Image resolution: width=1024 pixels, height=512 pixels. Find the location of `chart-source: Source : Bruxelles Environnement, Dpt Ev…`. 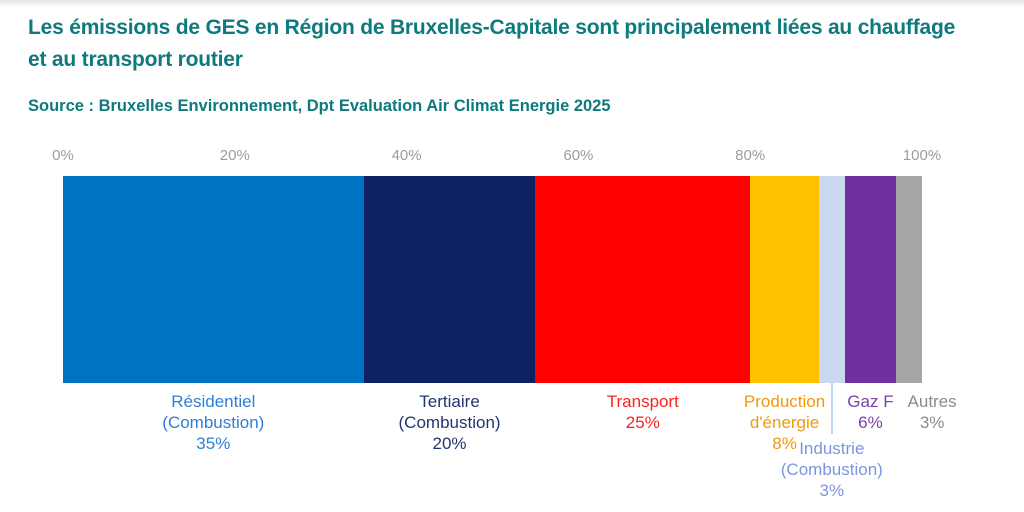

chart-source: Source : Bruxelles Environnement, Dpt Ev… is located at coordinates (319, 106).